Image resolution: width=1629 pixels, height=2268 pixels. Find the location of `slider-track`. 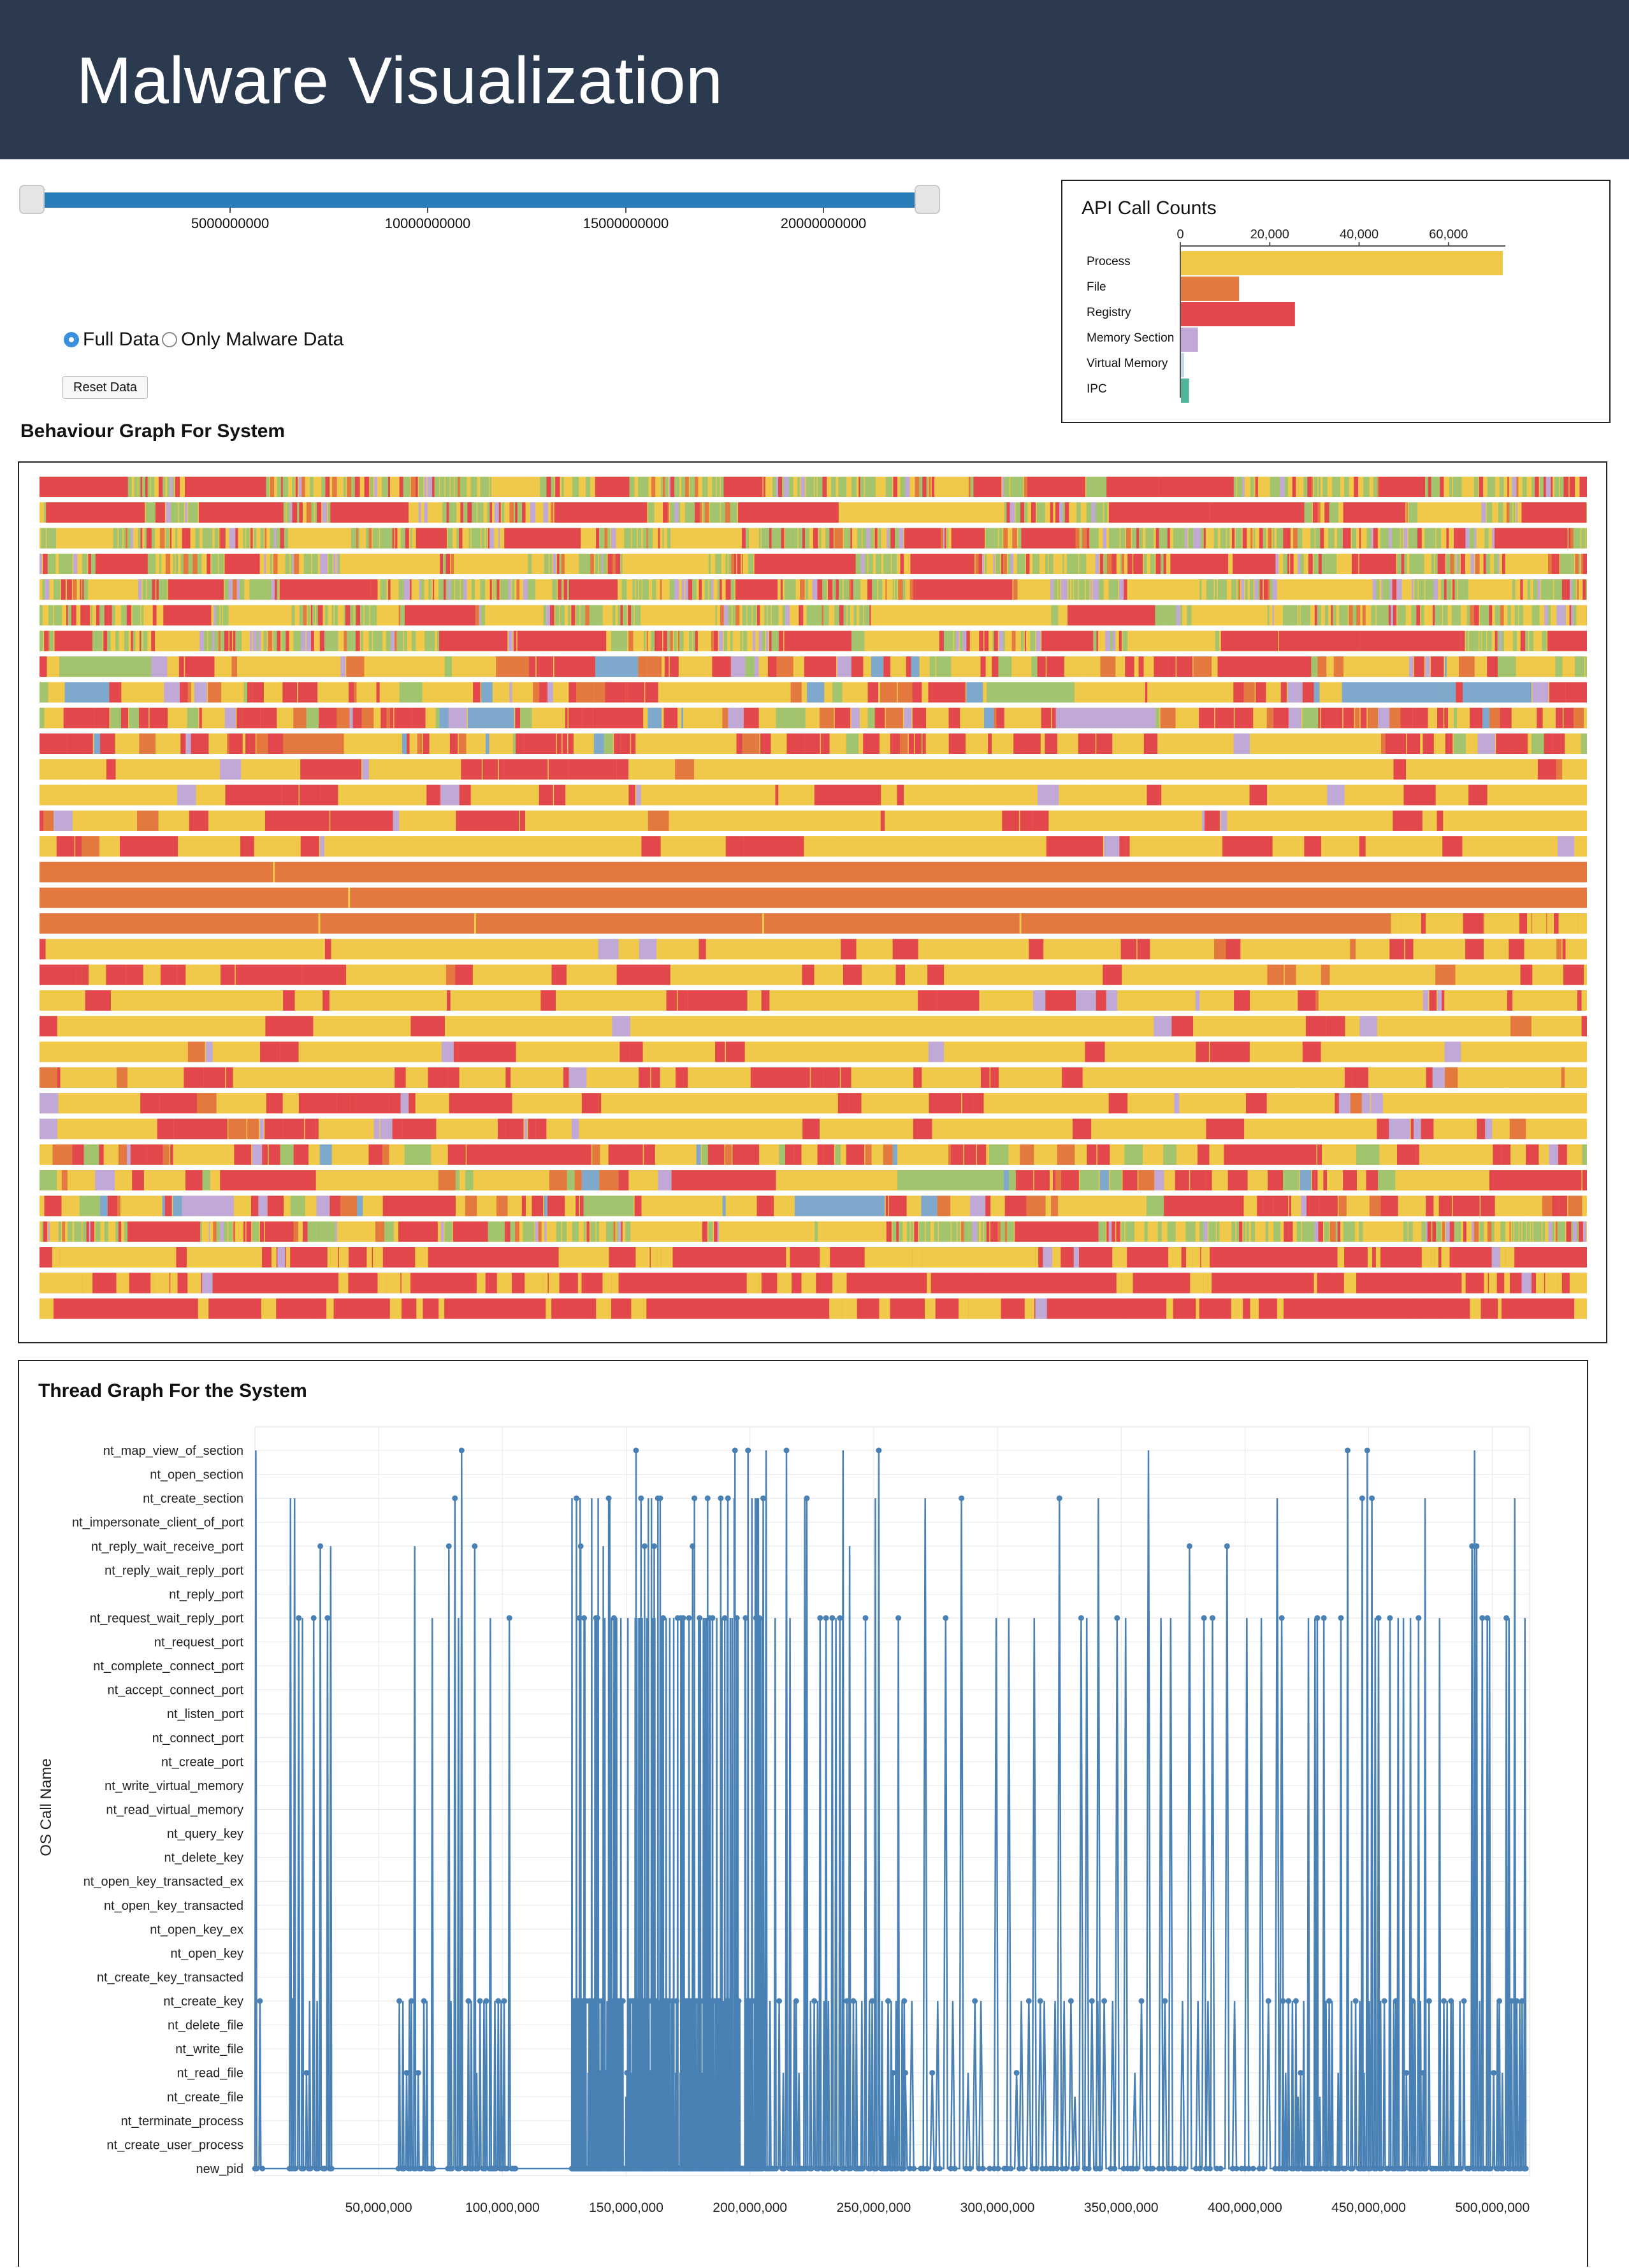

slider-track is located at coordinates (481, 200).